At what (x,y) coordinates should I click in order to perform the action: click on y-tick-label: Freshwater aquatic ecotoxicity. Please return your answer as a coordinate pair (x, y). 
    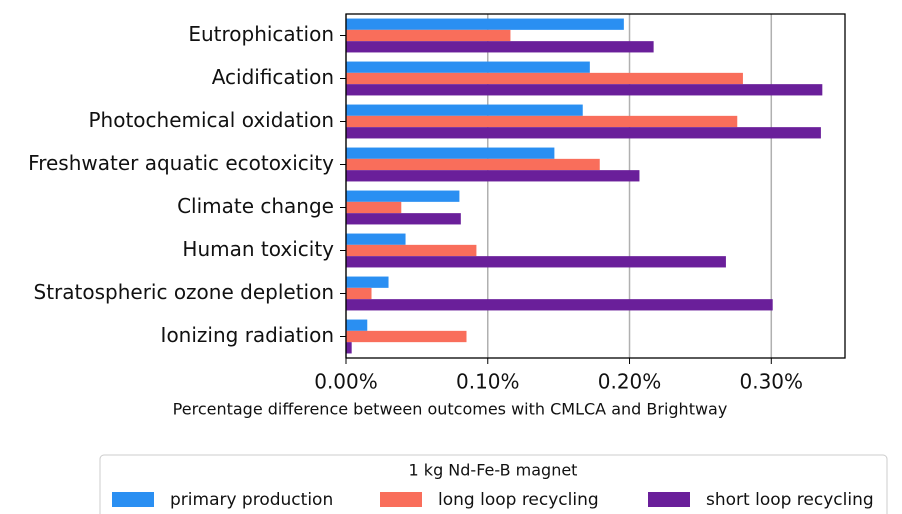
    Looking at the image, I should click on (181, 163).